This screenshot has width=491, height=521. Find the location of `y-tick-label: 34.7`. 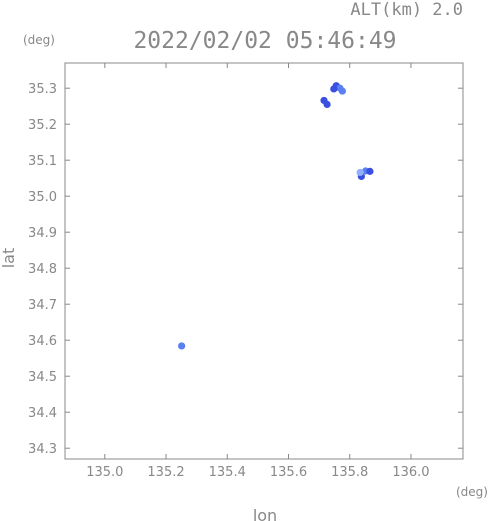

y-tick-label: 34.7 is located at coordinates (42, 305).